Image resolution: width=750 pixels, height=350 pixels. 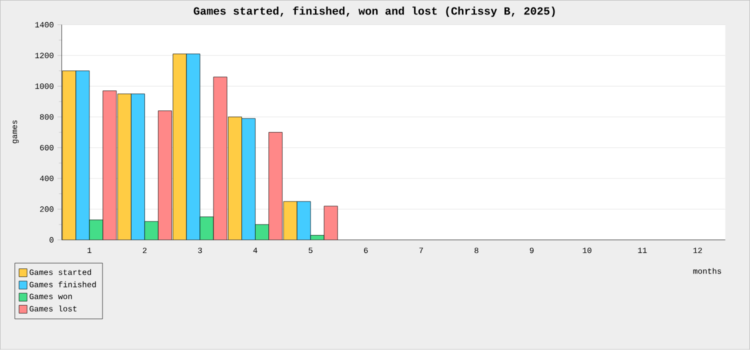 What do you see at coordinates (47, 148) in the screenshot?
I see `y-tick-label: 600` at bounding box center [47, 148].